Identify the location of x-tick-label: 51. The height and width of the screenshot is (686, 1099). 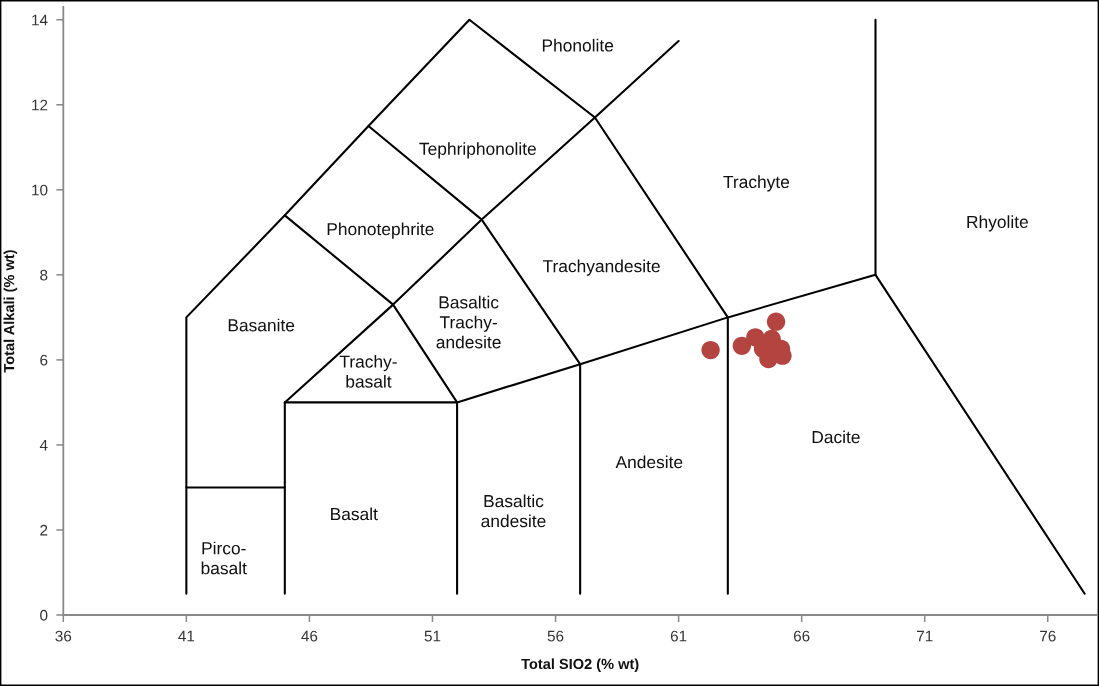
(432, 636).